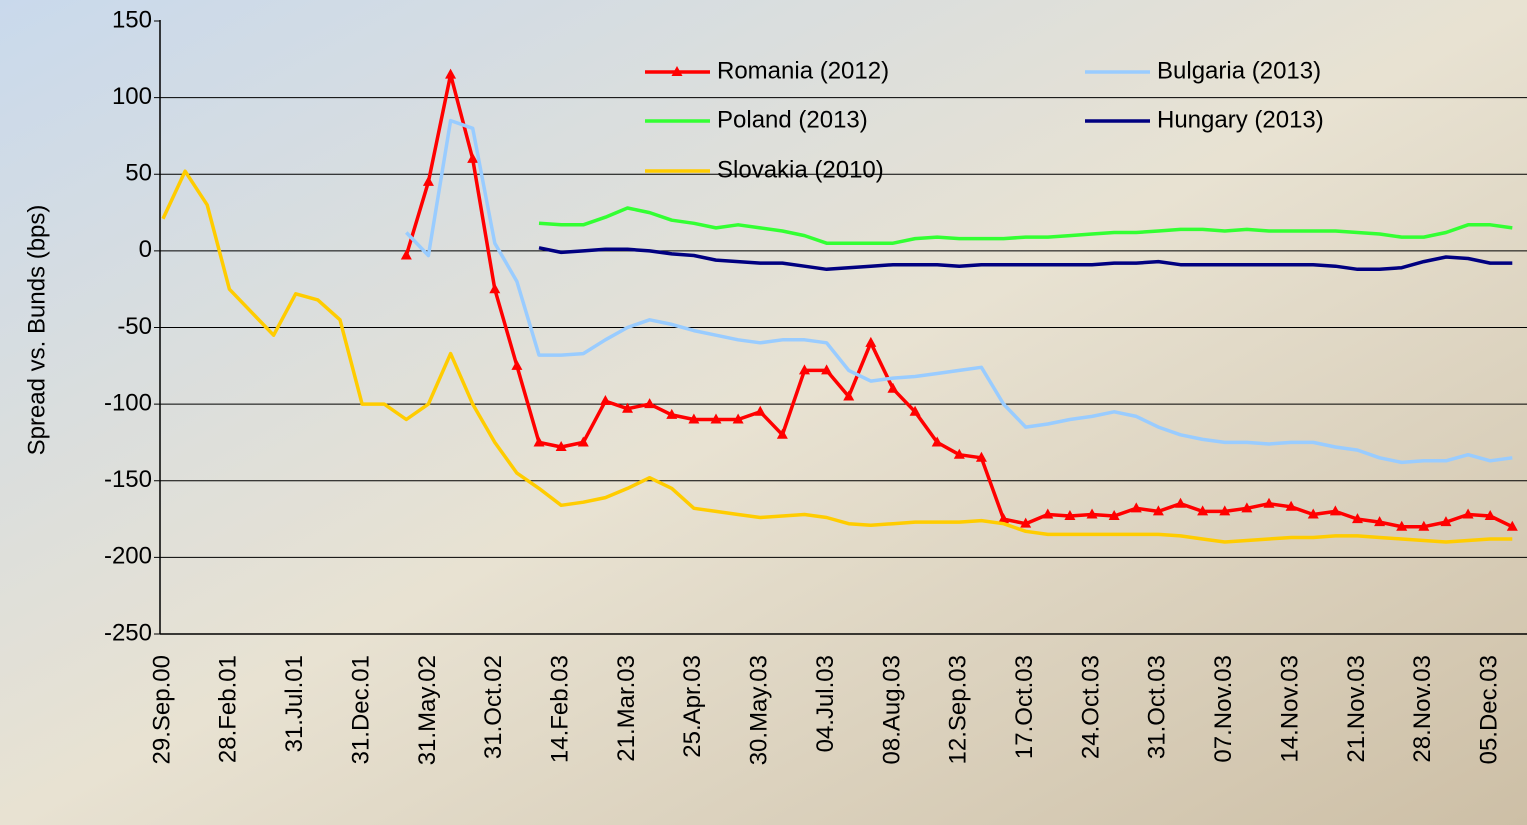 The width and height of the screenshot is (1527, 825). What do you see at coordinates (1422, 709) in the screenshot?
I see `x-tick-label: 28.Nov.03` at bounding box center [1422, 709].